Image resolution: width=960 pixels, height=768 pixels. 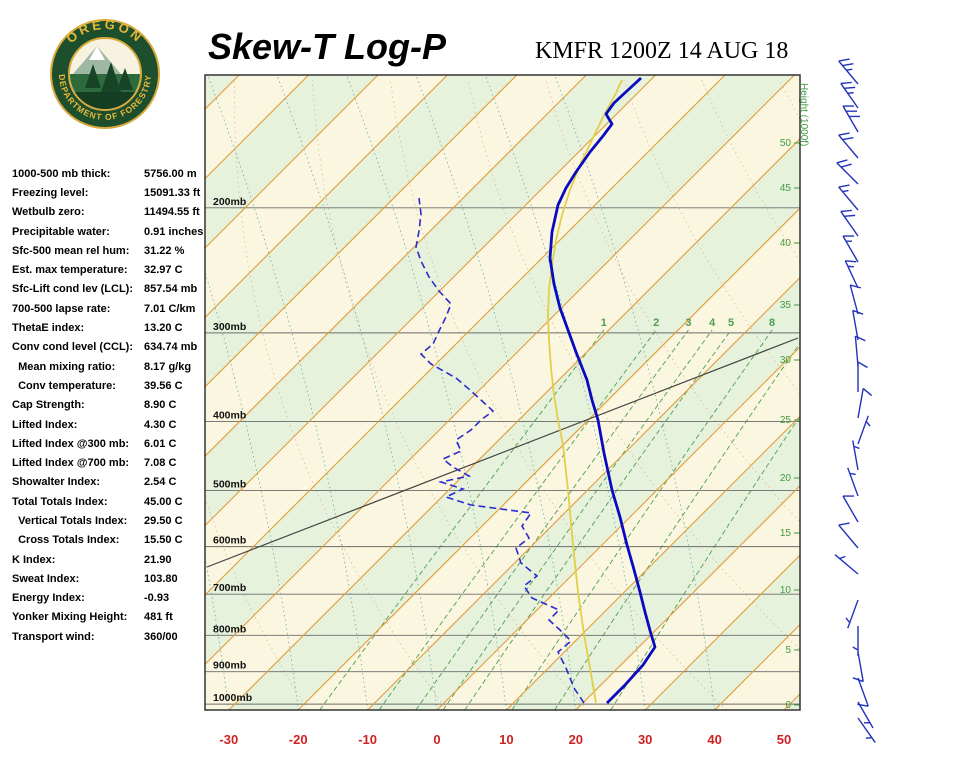 What do you see at coordinates (367, 739) in the screenshot?
I see `temp-axis-label: -10` at bounding box center [367, 739].